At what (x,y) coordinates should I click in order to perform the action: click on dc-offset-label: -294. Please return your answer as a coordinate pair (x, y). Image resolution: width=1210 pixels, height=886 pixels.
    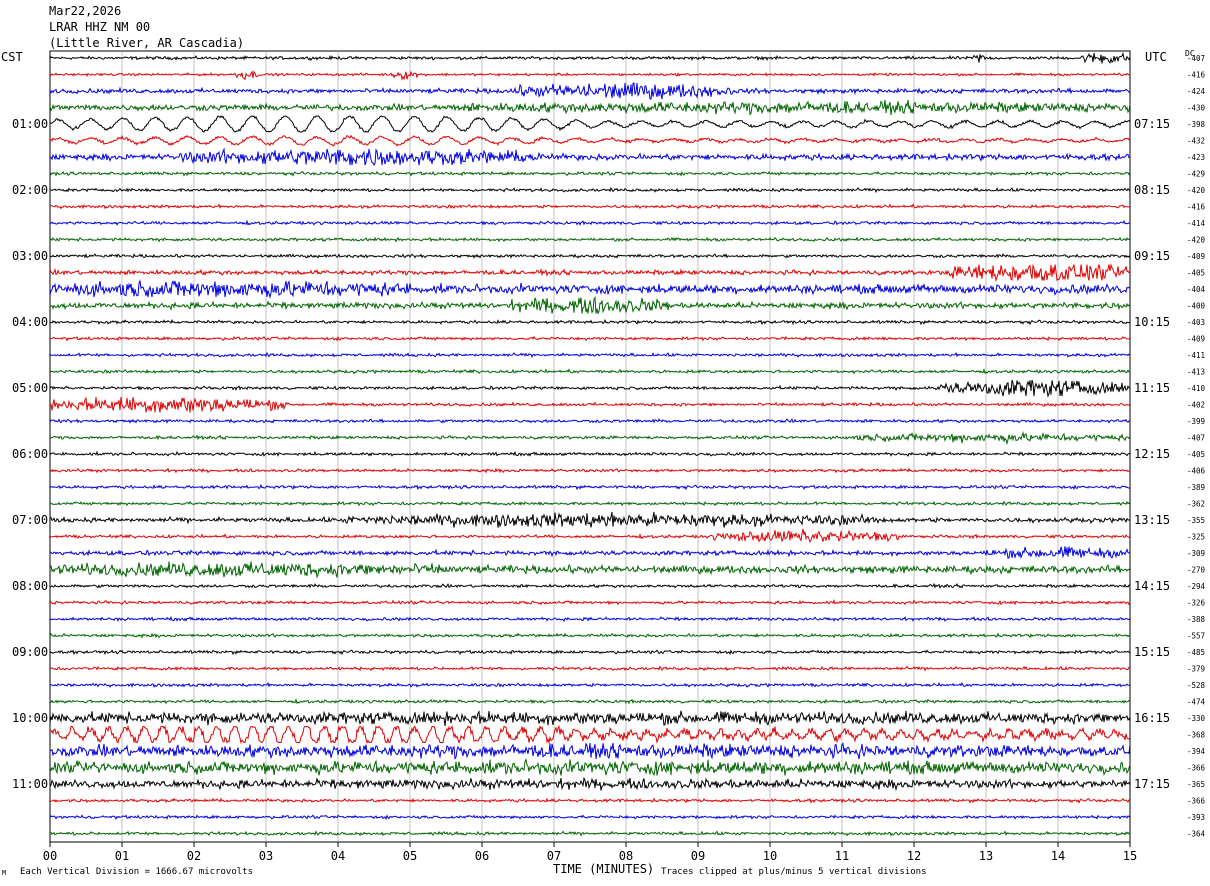
    Looking at the image, I should click on (1196, 586).